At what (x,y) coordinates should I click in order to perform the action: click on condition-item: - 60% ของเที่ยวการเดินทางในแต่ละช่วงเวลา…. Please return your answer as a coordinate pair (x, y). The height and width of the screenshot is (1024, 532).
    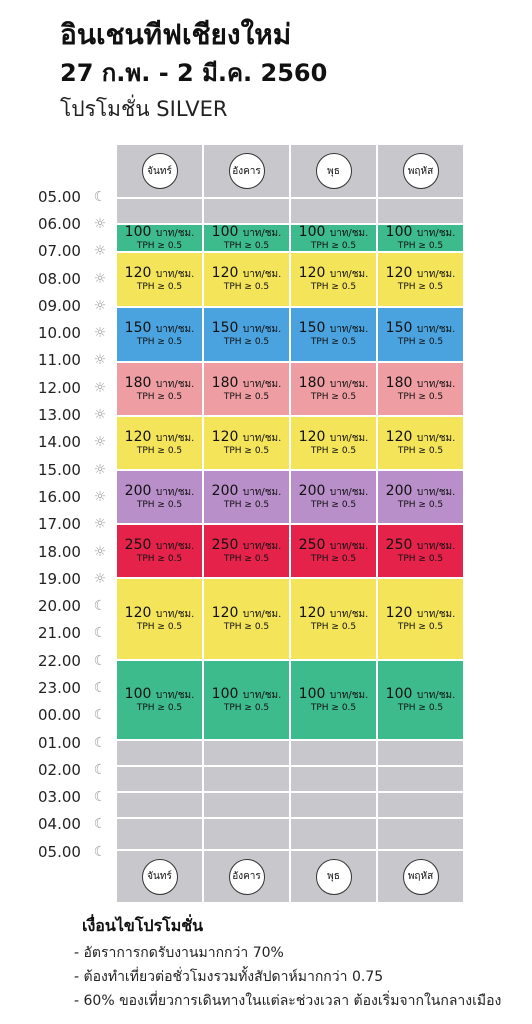
    Looking at the image, I should click on (288, 1001).